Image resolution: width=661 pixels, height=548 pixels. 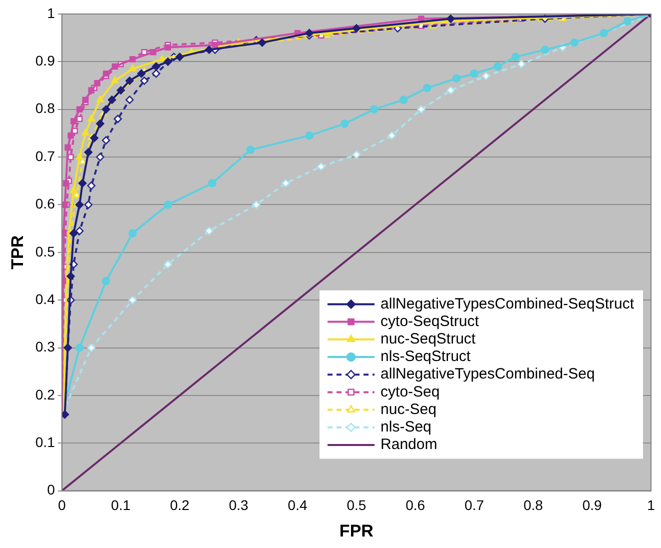 What do you see at coordinates (45, 204) in the screenshot?
I see `y-tick-label: 0.6` at bounding box center [45, 204].